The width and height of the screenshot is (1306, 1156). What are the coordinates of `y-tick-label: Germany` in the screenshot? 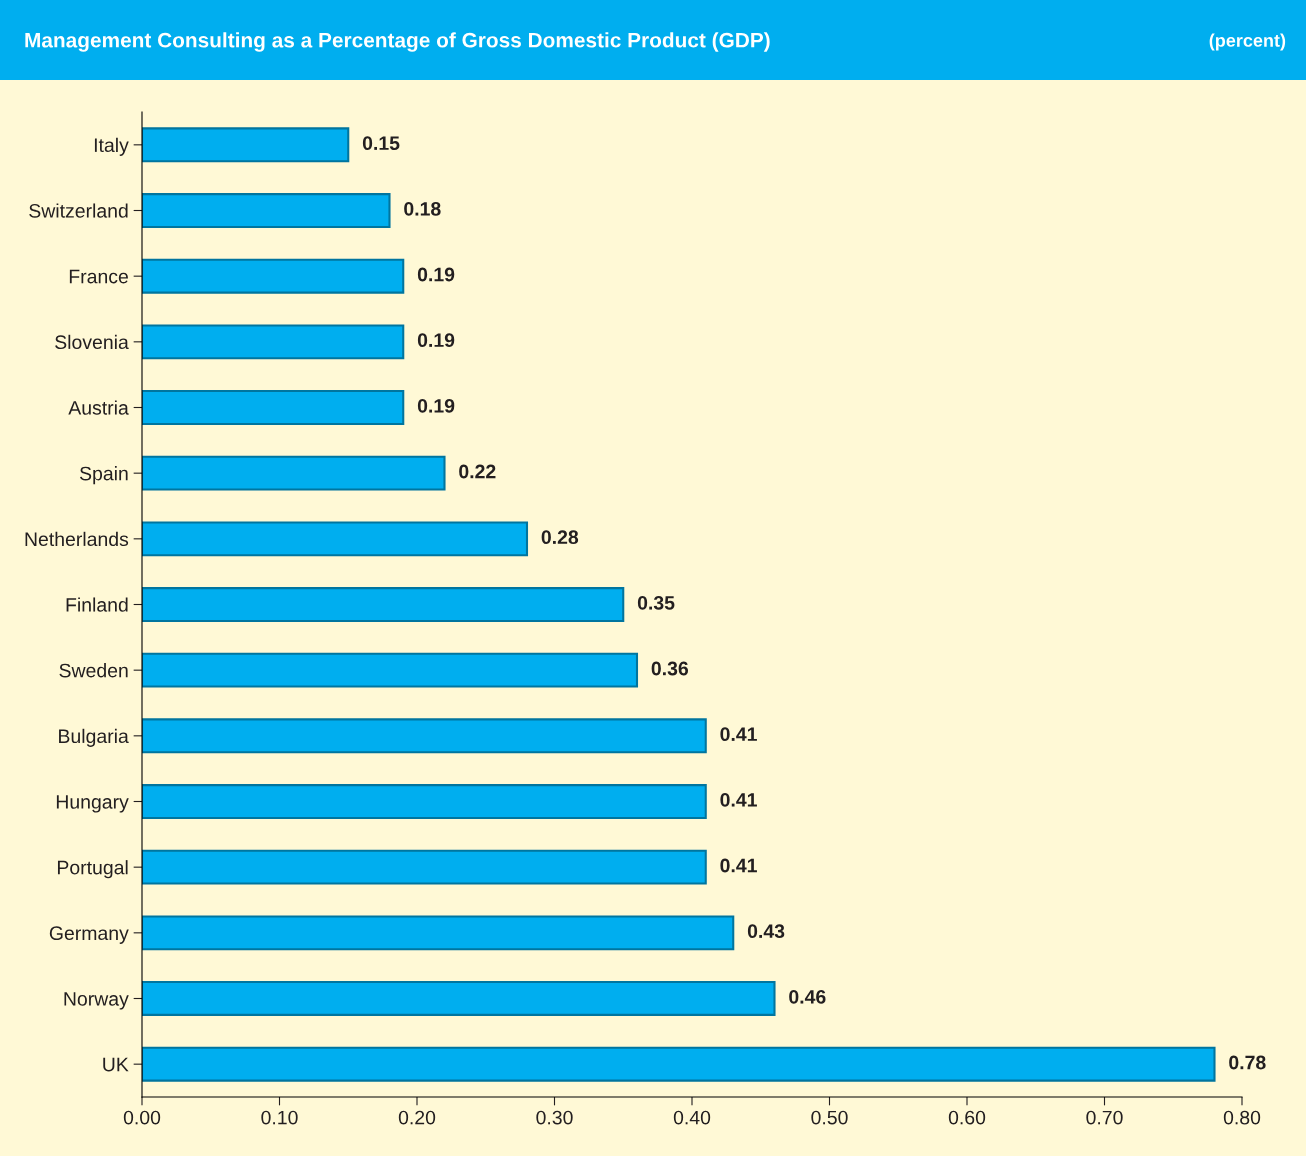 It's located at (89, 935).